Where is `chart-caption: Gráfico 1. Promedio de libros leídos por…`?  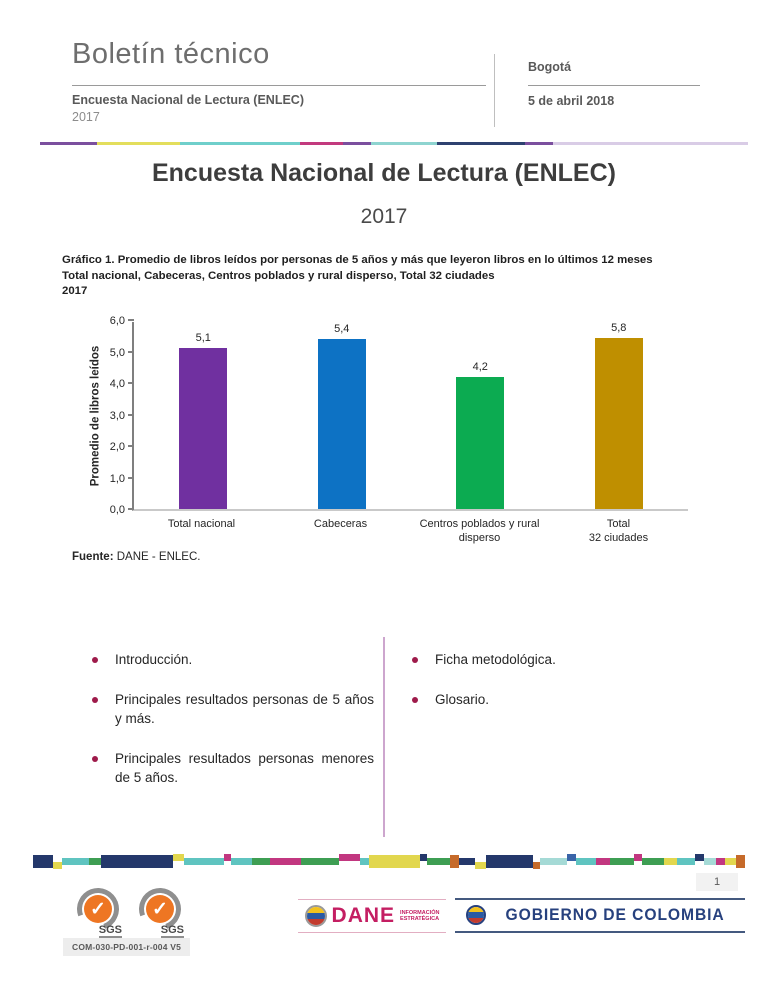 chart-caption: Gráfico 1. Promedio de libros leídos por… is located at coordinates (378, 276).